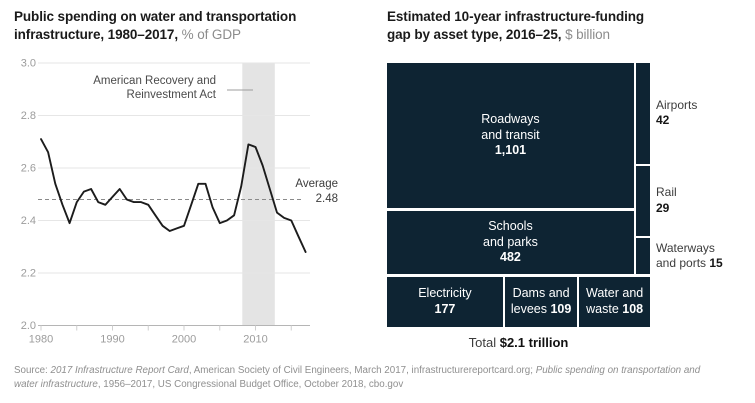 The image size is (755, 403). I want to click on rail-label-line: Rail, so click(705, 193).